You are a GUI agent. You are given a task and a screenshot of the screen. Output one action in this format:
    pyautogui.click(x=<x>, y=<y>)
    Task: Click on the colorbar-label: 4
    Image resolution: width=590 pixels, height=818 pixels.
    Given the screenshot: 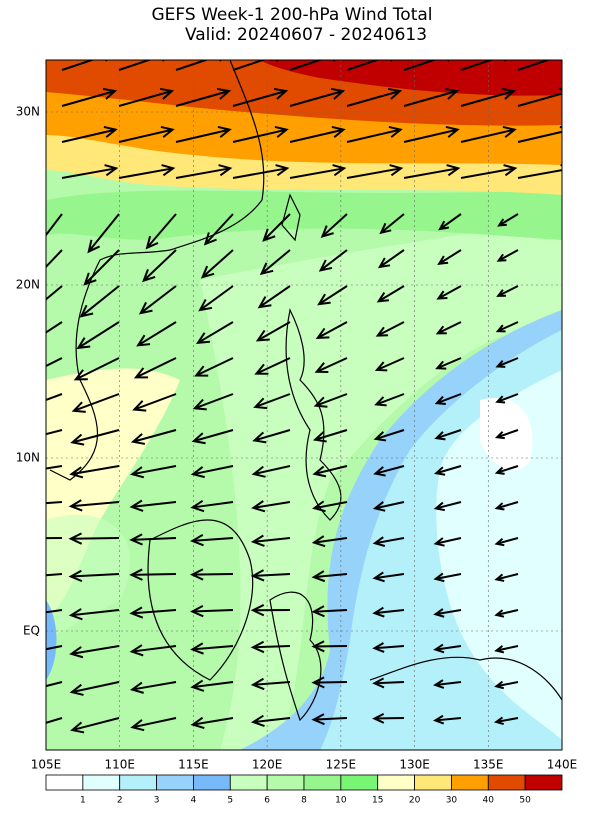 What is the action you would take?
    pyautogui.click(x=194, y=801)
    